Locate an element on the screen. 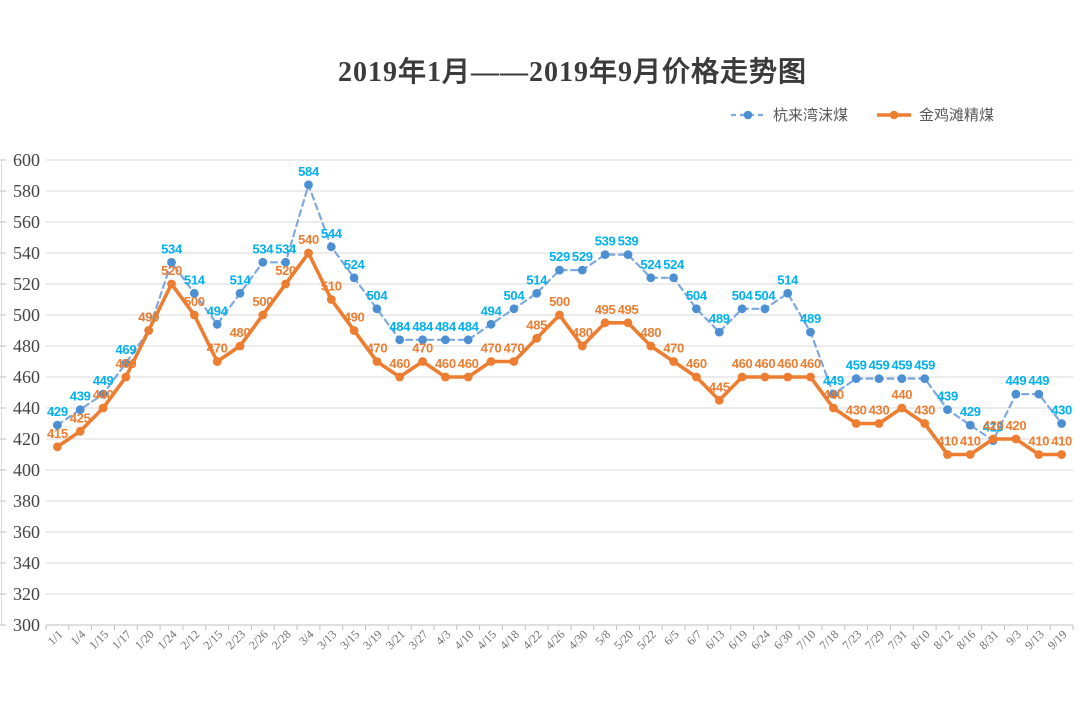 Image resolution: width=1080 pixels, height=702 pixels. x-axis-label: 8/12 is located at coordinates (943, 639).